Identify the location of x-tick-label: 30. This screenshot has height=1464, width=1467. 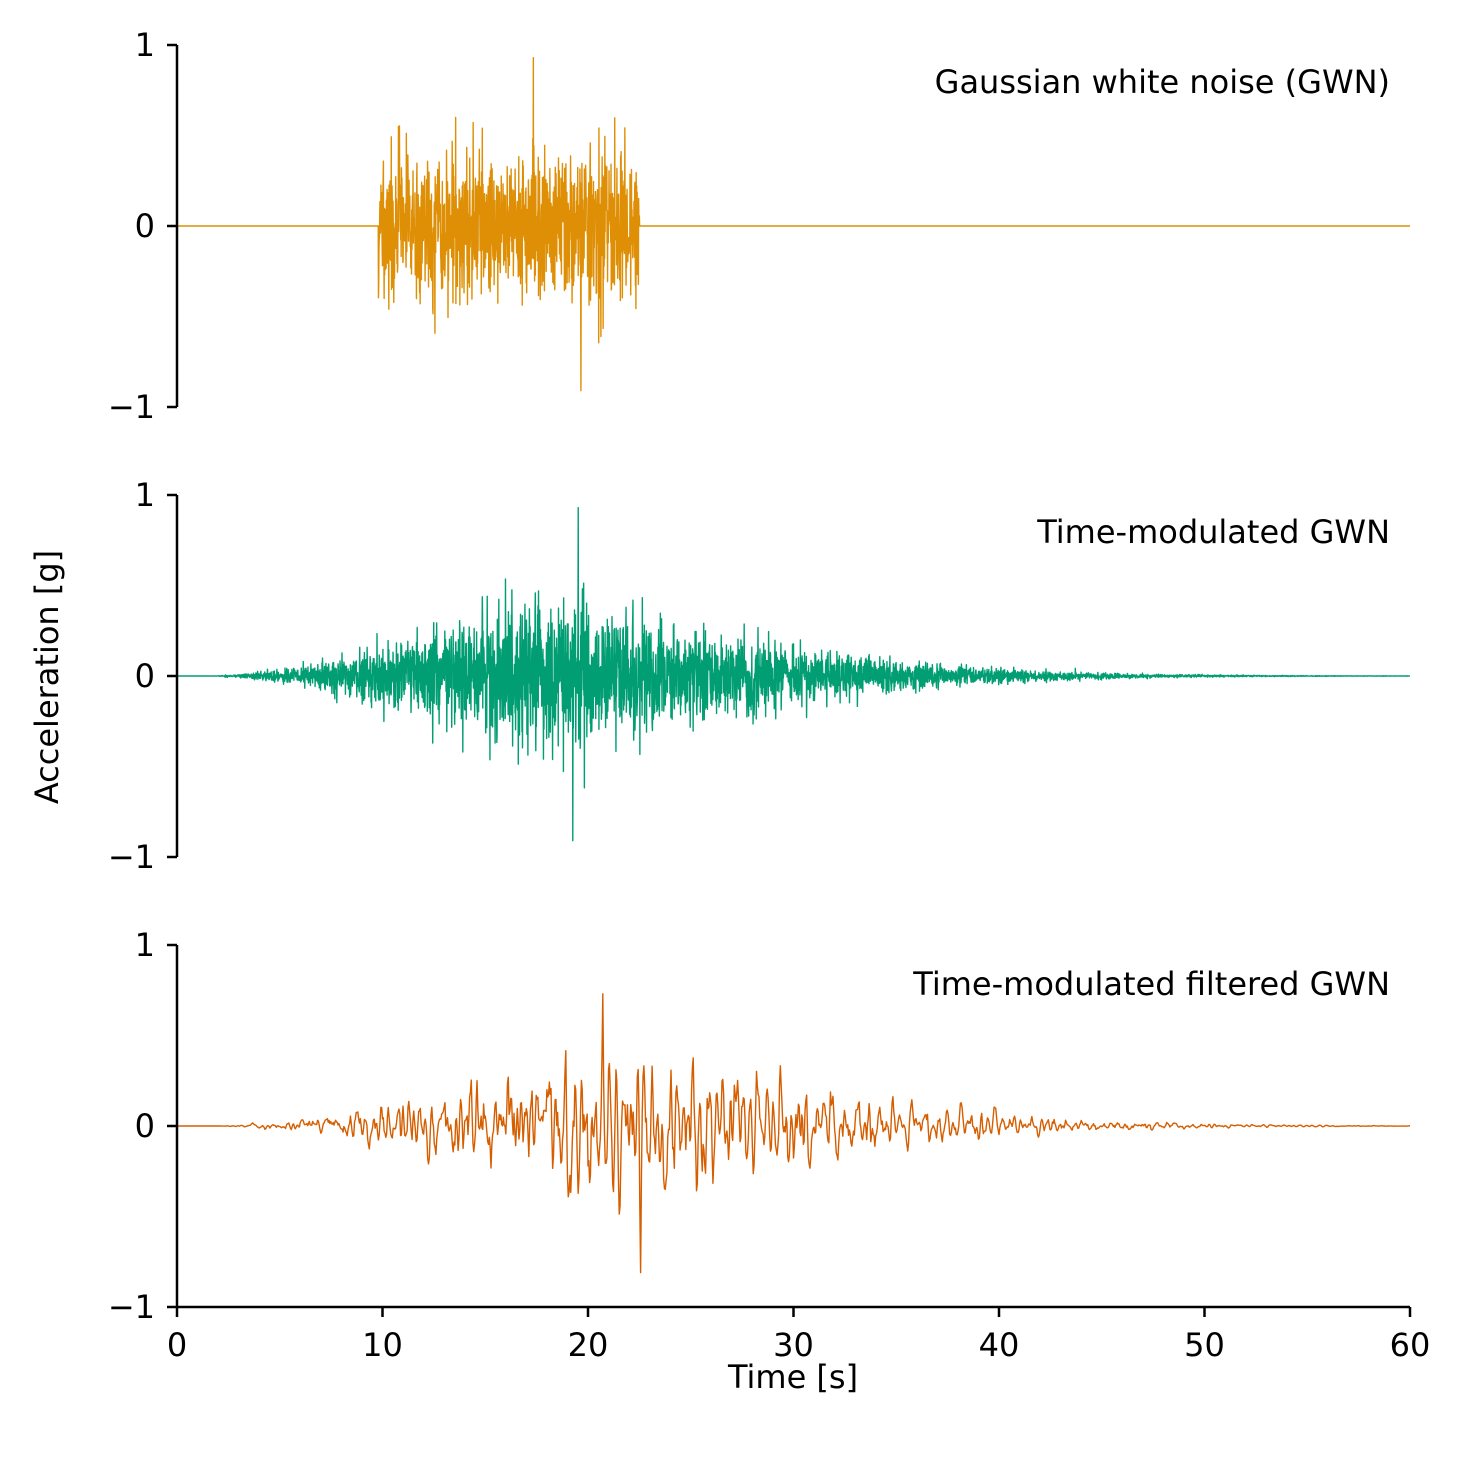
(793, 1345).